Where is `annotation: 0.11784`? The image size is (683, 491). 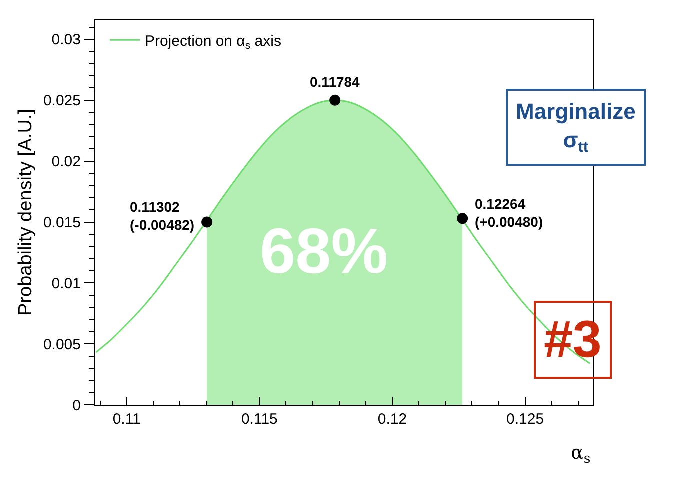
annotation: 0.11784 is located at coordinates (335, 82).